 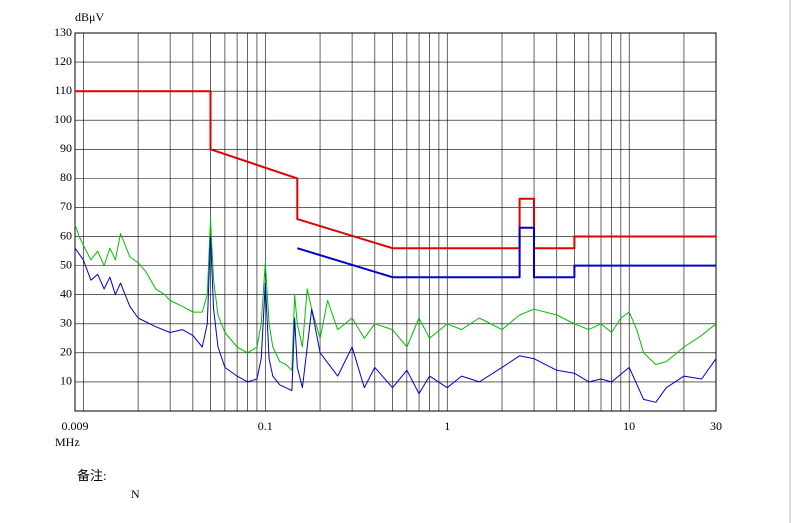 I want to click on y-tick-label: 60, so click(x=66, y=235).